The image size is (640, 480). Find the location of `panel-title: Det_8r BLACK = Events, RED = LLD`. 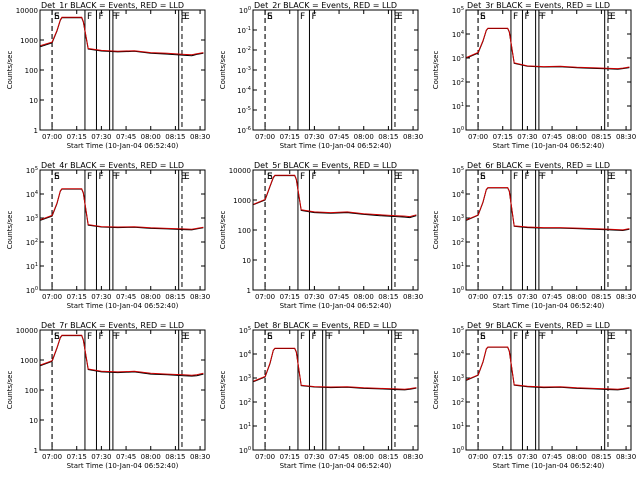

panel-title: Det_8r BLACK = Events, RED = LLD is located at coordinates (325, 325).